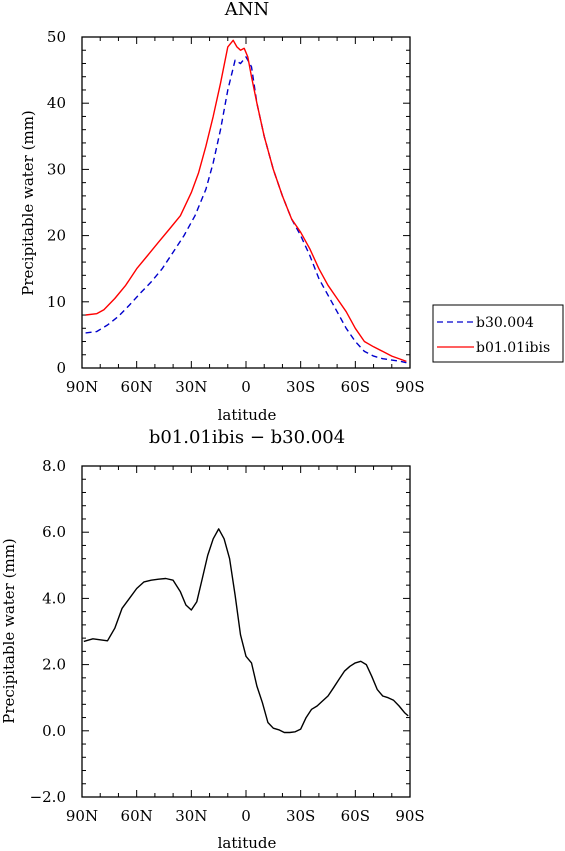 Image resolution: width=565 pixels, height=851 pixels. Describe the element at coordinates (56, 103) in the screenshot. I see `y-tick-label: 40` at that location.